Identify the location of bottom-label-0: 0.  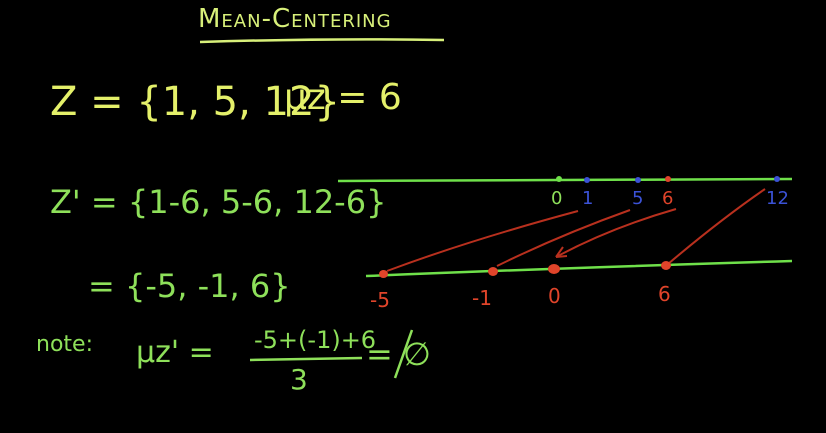
(554, 296).